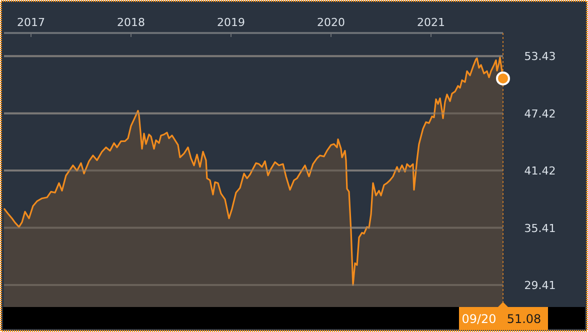 The height and width of the screenshot is (332, 588). I want to click on x-tick-label: 2021, so click(431, 22).